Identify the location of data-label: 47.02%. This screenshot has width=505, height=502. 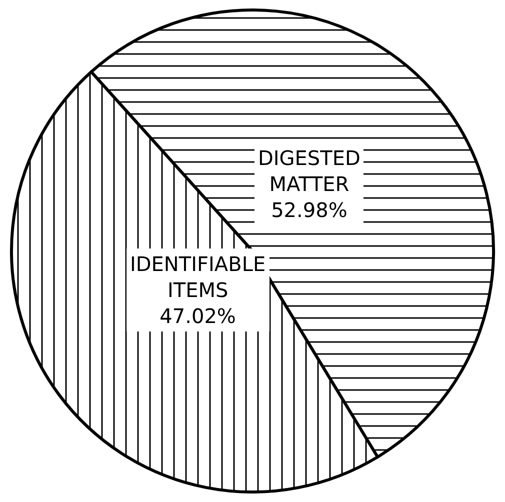
(198, 316).